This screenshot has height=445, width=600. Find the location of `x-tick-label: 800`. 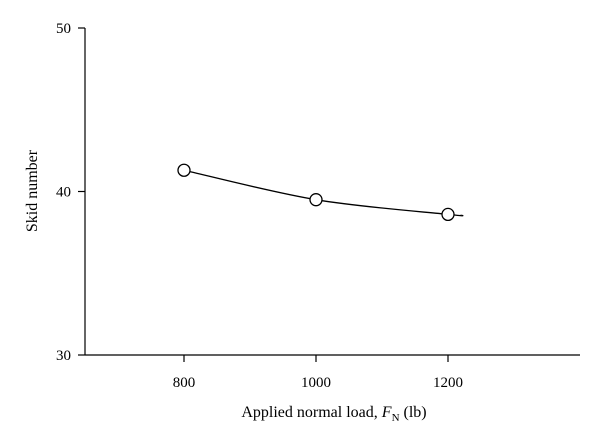

x-tick-label: 800 is located at coordinates (184, 383).